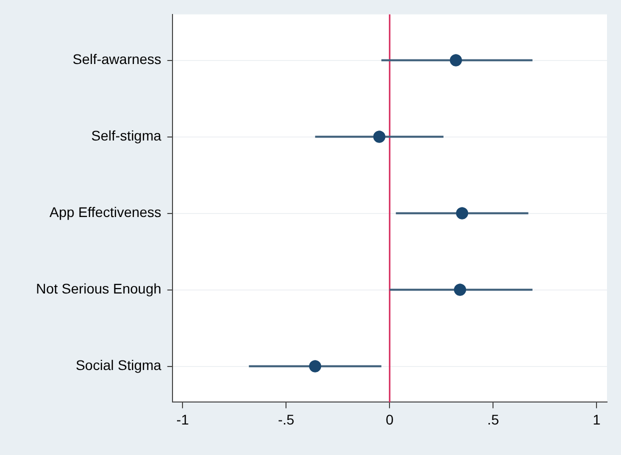  What do you see at coordinates (493, 419) in the screenshot?
I see `x-tick-label: .5` at bounding box center [493, 419].